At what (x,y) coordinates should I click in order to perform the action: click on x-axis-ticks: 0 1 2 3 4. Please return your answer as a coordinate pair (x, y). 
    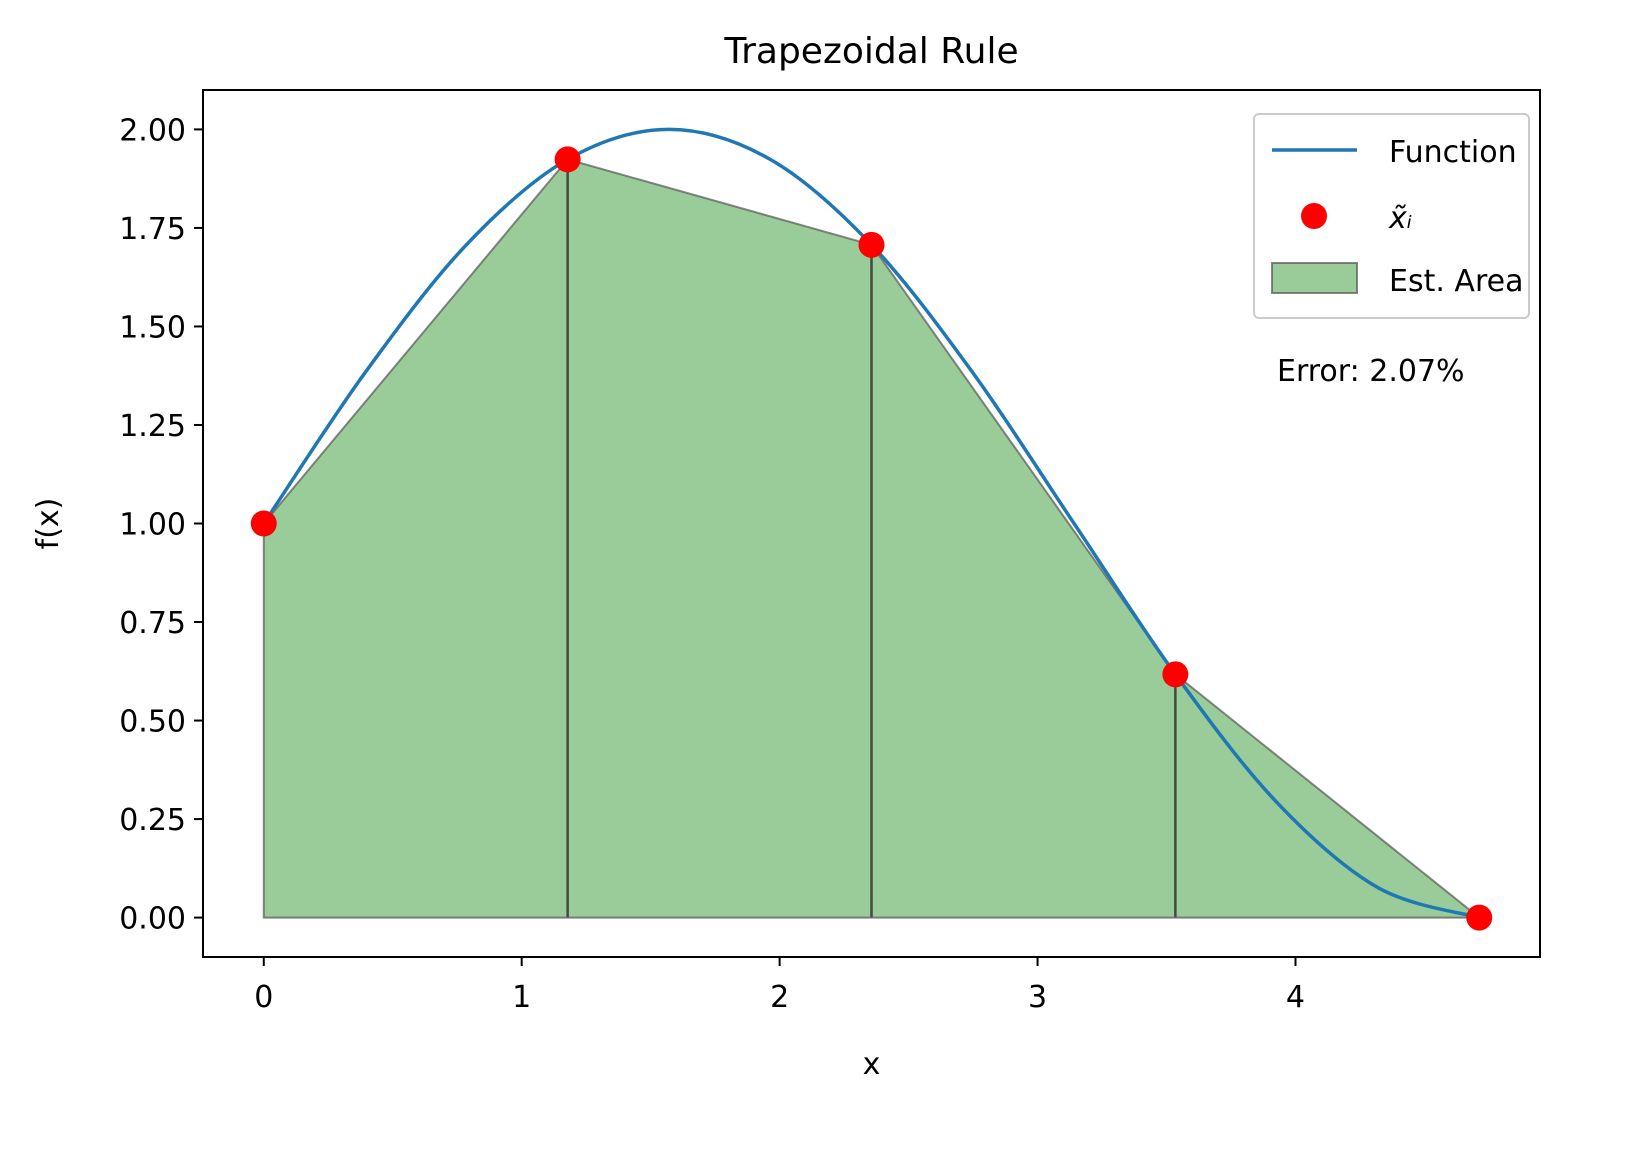
    Looking at the image, I should click on (779, 986).